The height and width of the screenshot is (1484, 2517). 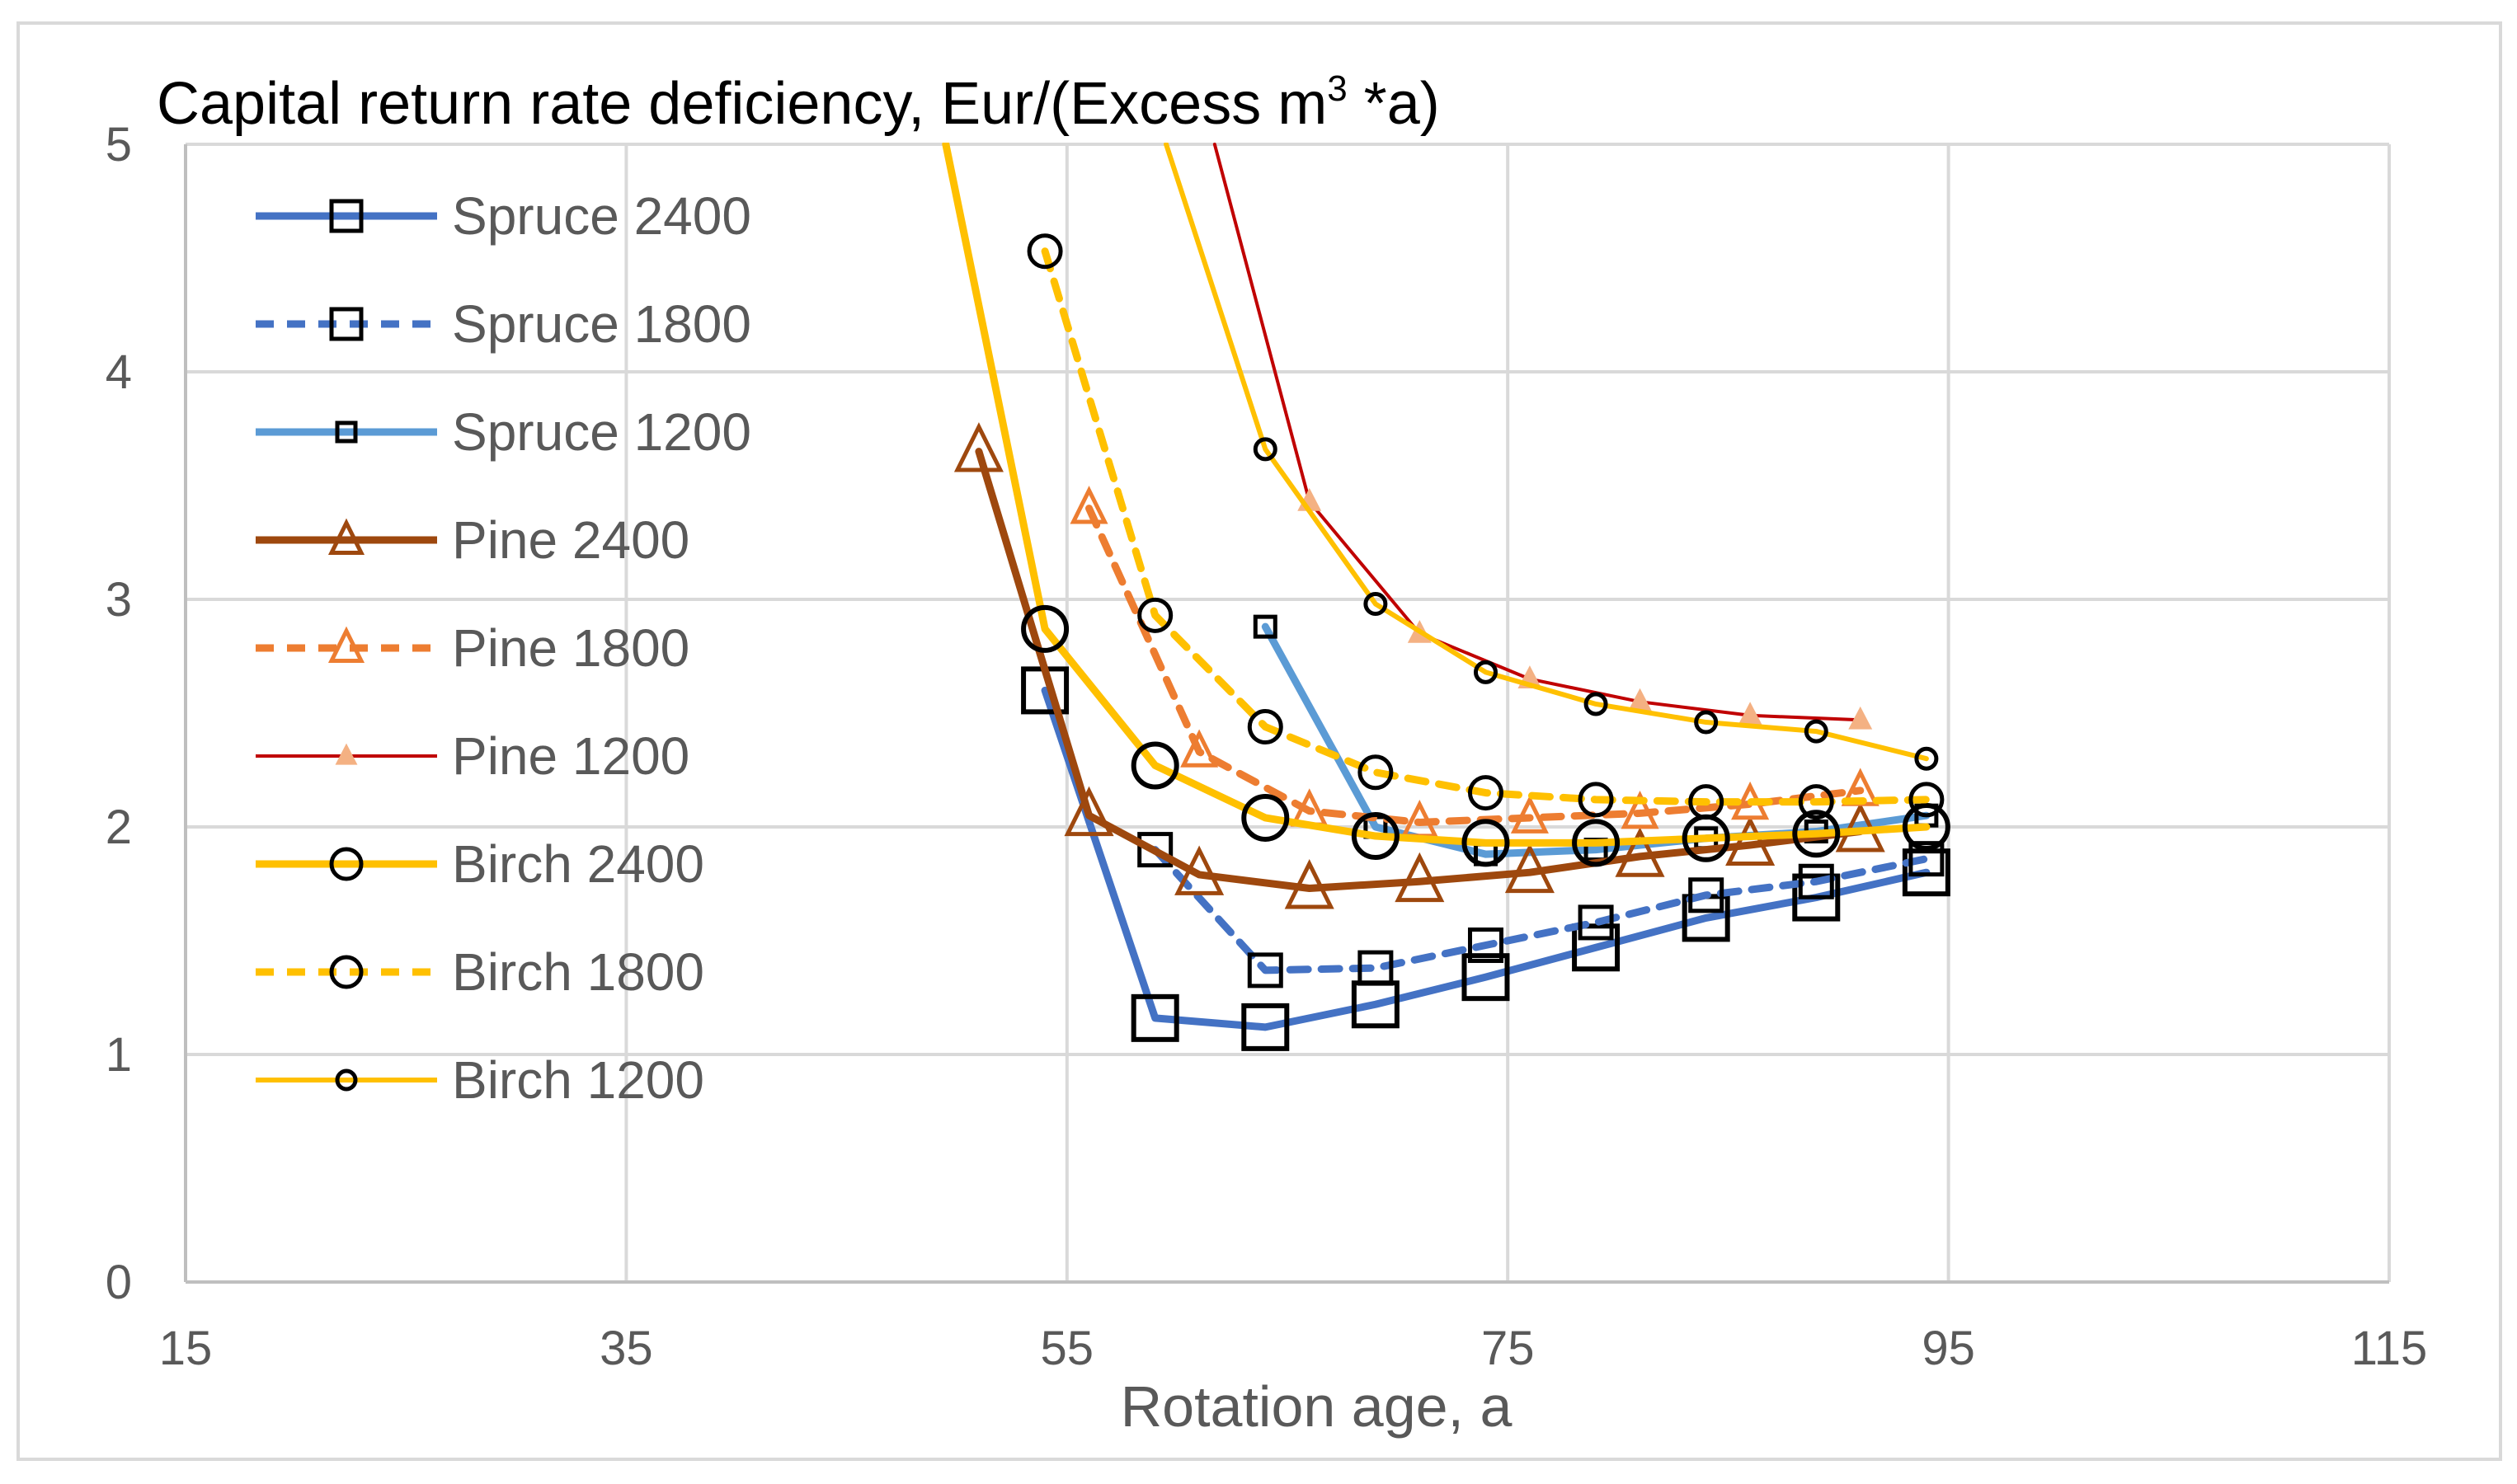 What do you see at coordinates (1317, 1406) in the screenshot?
I see `x-axis-label: Rotation age, a` at bounding box center [1317, 1406].